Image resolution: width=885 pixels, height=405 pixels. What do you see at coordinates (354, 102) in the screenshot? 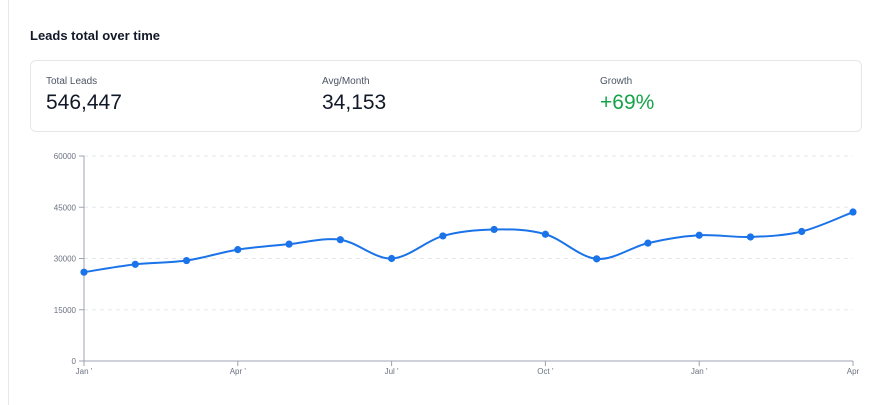
I see `stat-avg-month-value: 34,153` at bounding box center [354, 102].